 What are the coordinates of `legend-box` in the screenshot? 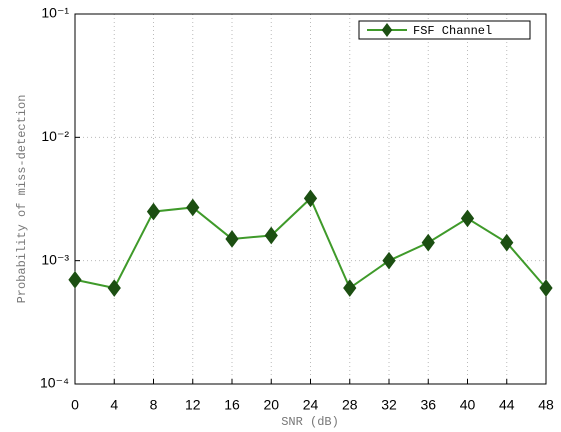 It's located at (444, 30).